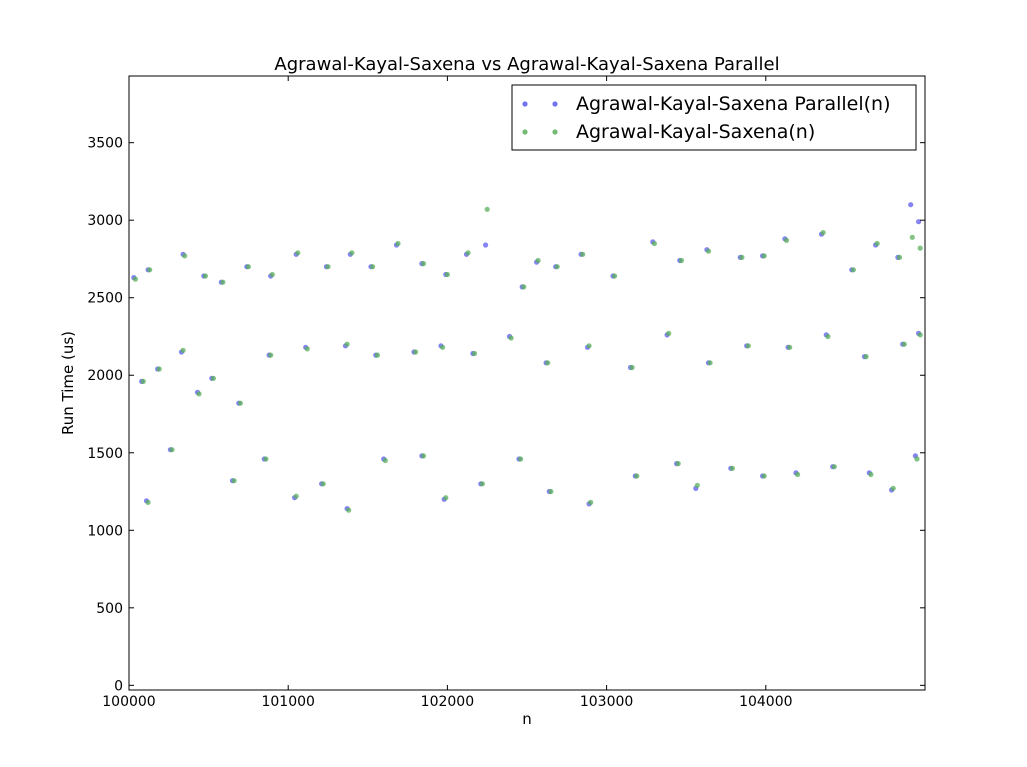  Describe the element at coordinates (118, 686) in the screenshot. I see `y-tick-label: 0` at that location.